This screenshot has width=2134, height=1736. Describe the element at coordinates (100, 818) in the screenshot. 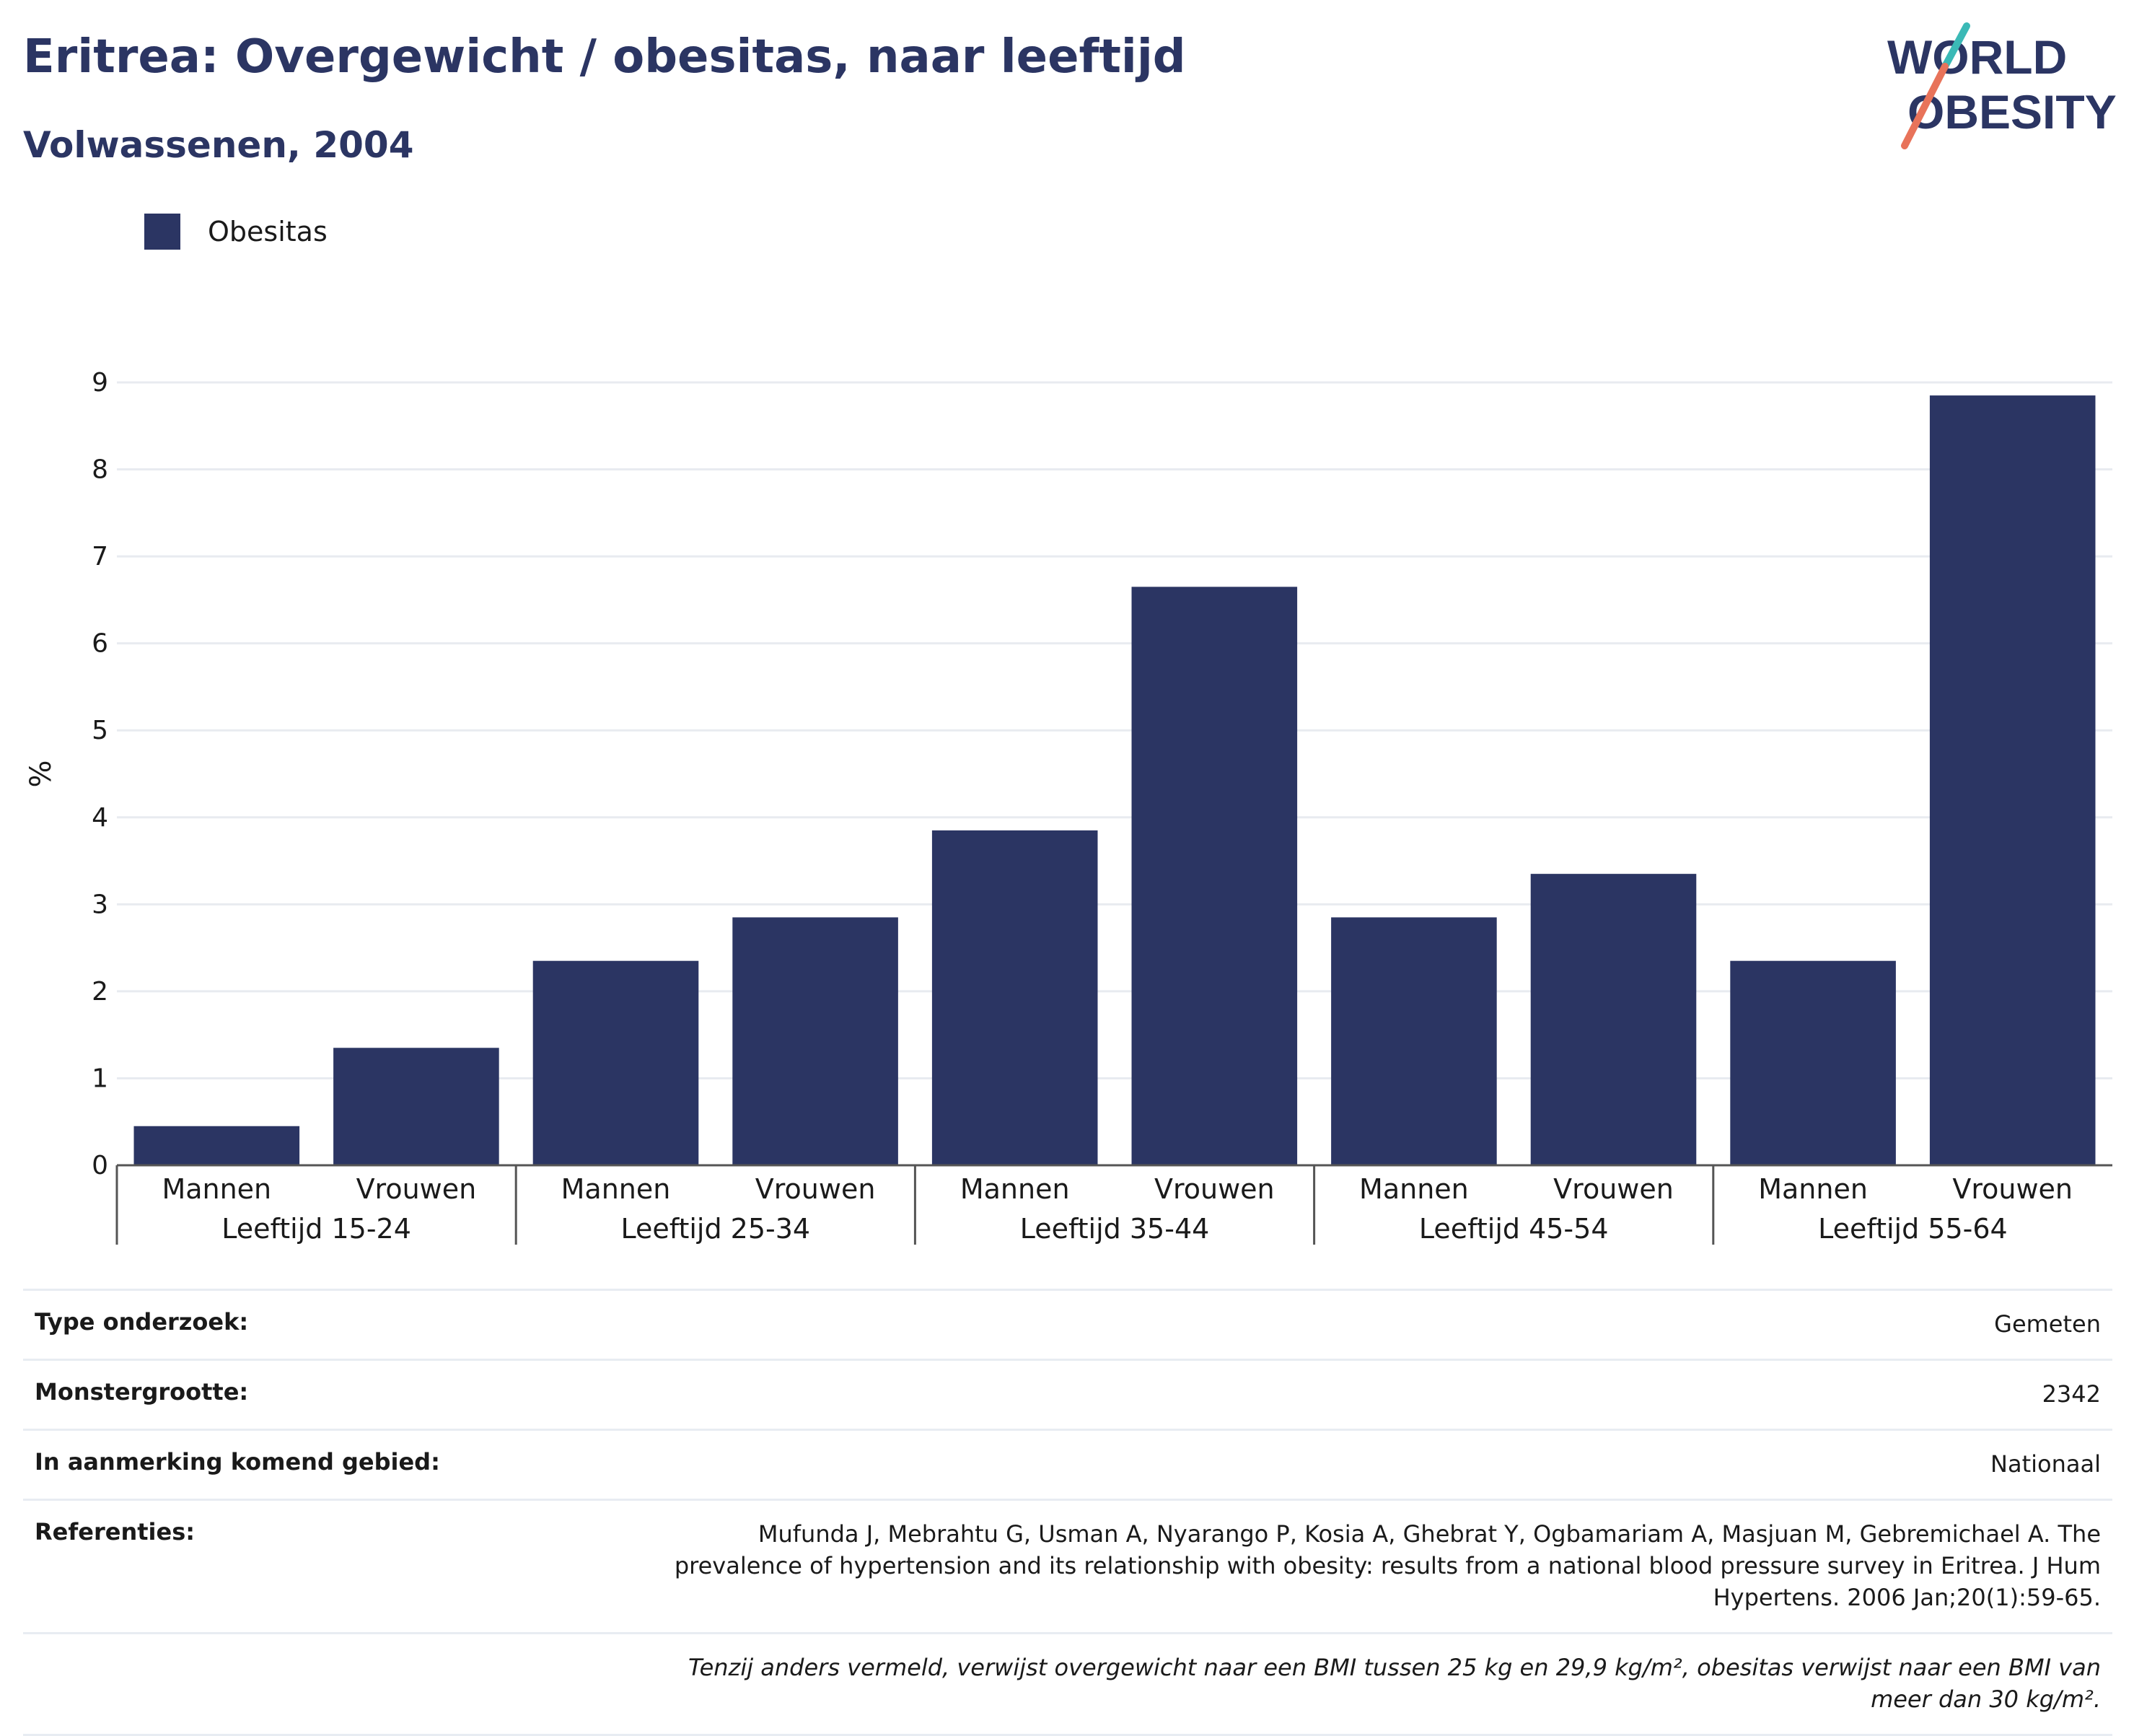

I see `y-tick-label: 4` at that location.